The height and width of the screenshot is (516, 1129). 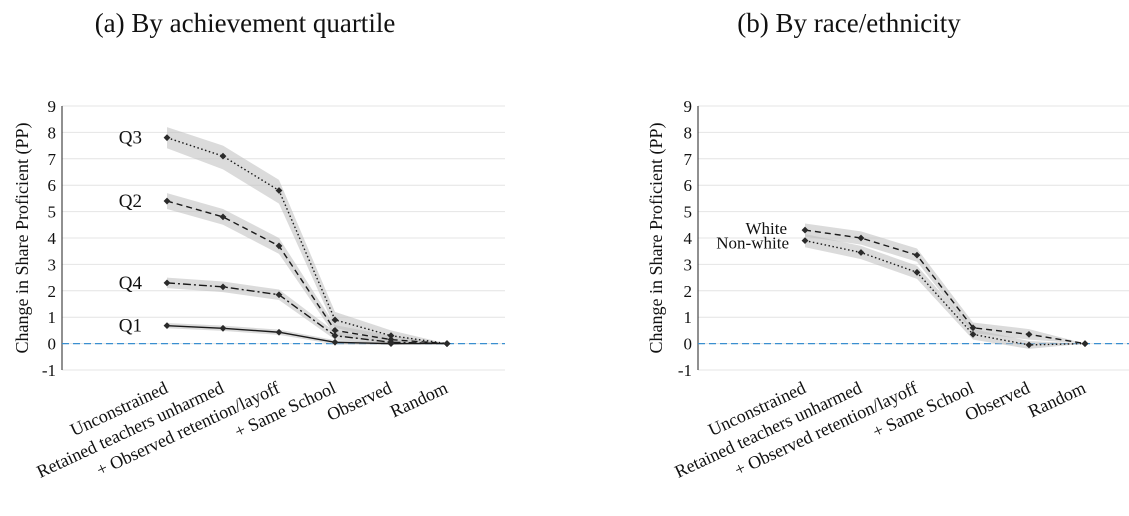 What do you see at coordinates (130, 138) in the screenshot?
I see `series-label: Q3` at bounding box center [130, 138].